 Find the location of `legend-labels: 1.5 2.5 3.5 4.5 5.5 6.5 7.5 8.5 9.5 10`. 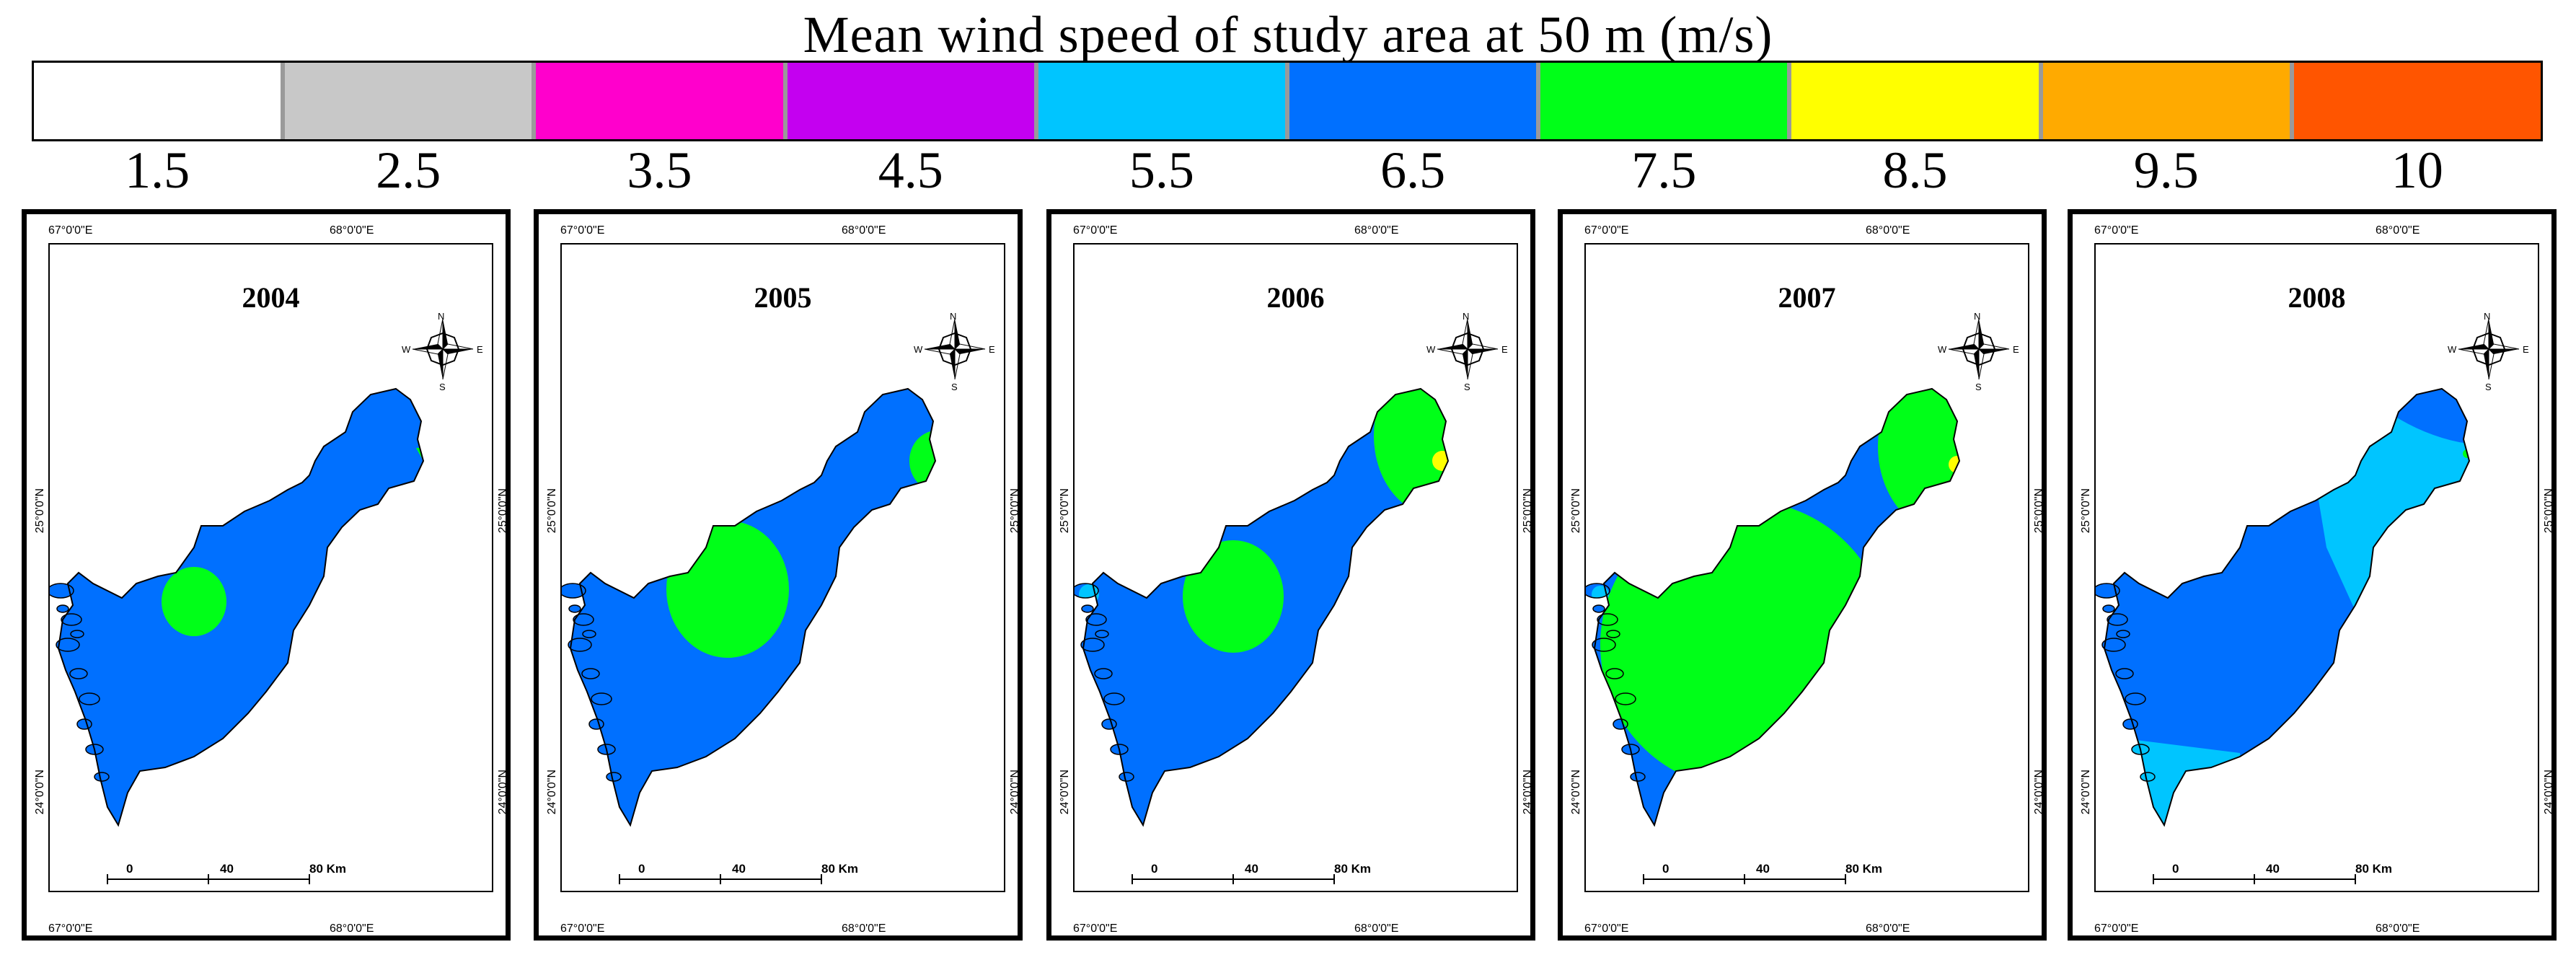

legend-labels: 1.5 2.5 3.5 4.5 5.5 6.5 7.5 8.5 9.5 10 is located at coordinates (1287, 170).